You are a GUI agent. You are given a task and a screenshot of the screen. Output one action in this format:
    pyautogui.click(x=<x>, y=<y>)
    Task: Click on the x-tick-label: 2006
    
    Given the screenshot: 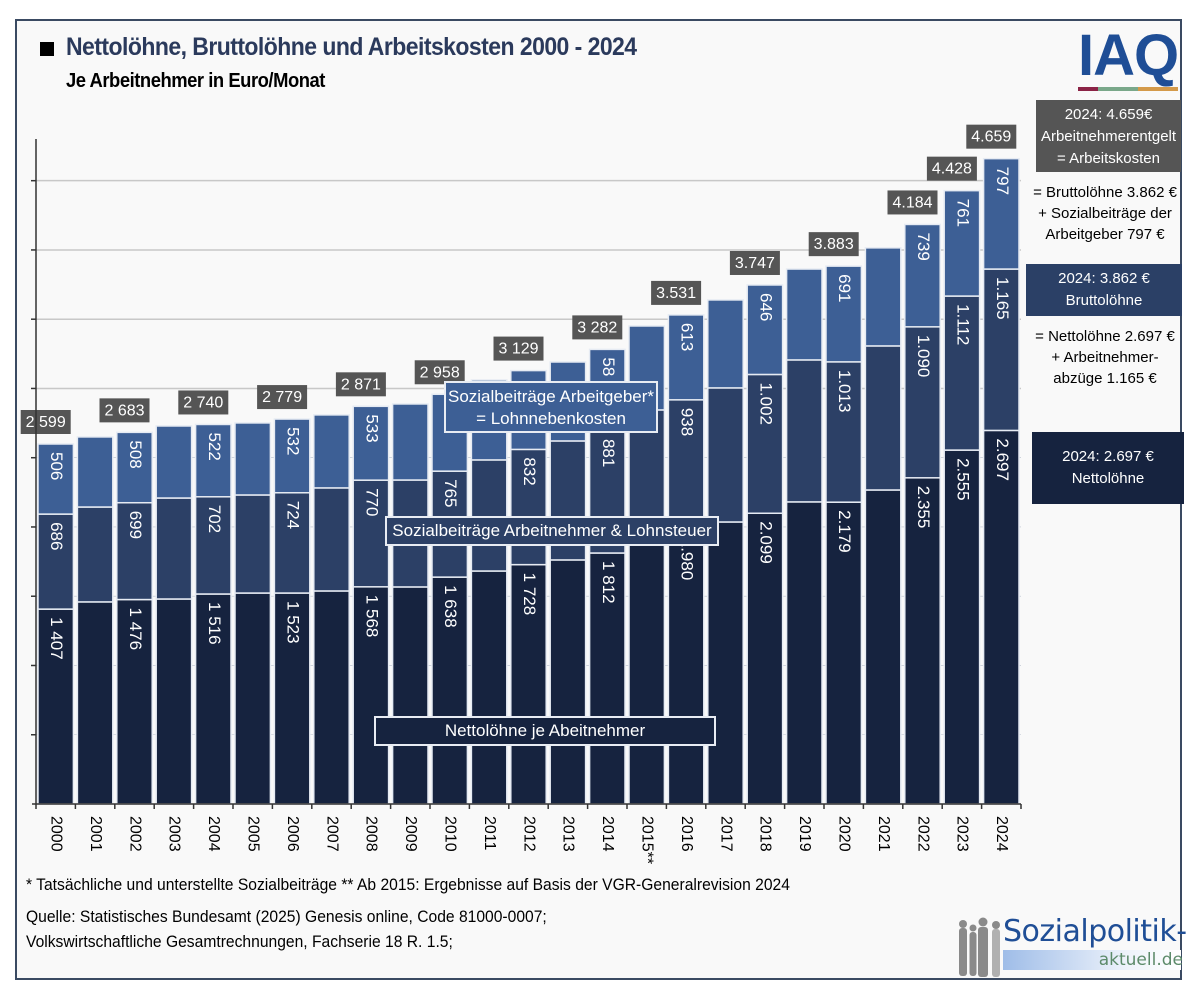 What is the action you would take?
    pyautogui.click(x=292, y=834)
    